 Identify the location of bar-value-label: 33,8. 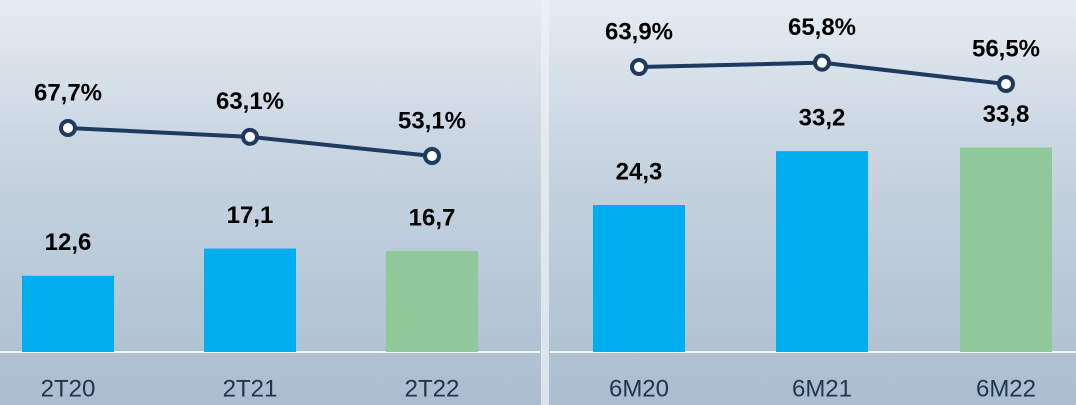
(1006, 114).